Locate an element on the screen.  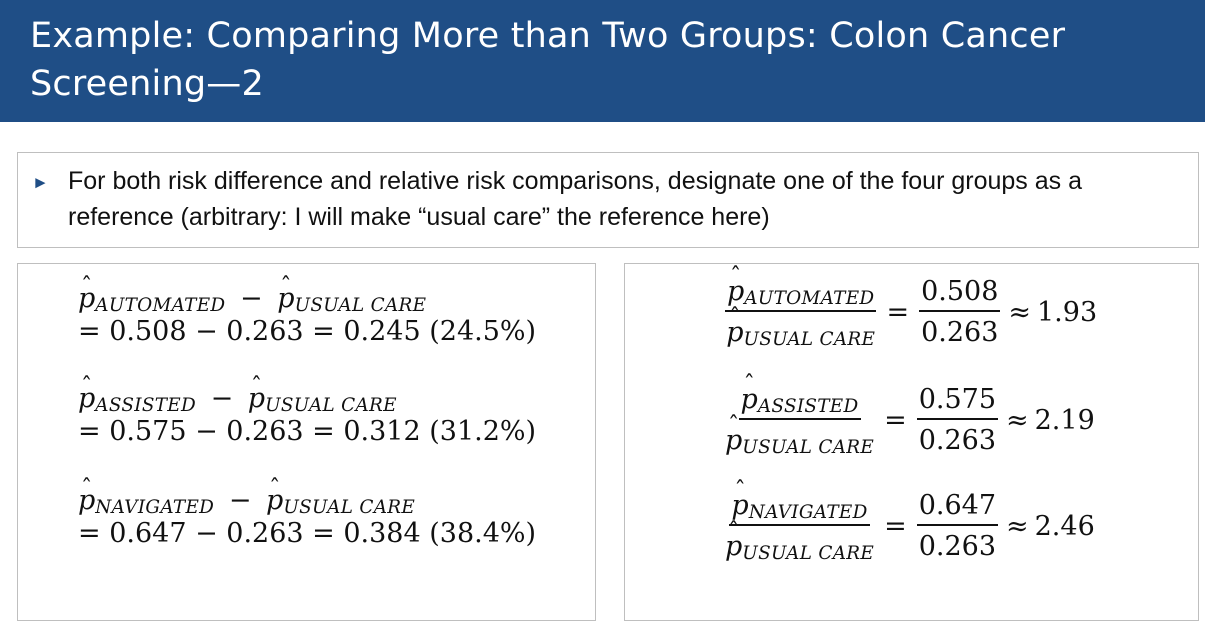
group-fraction: ˆ pAUTOMATED ˆ pUSUAL CARE is located at coordinates (801, 307).